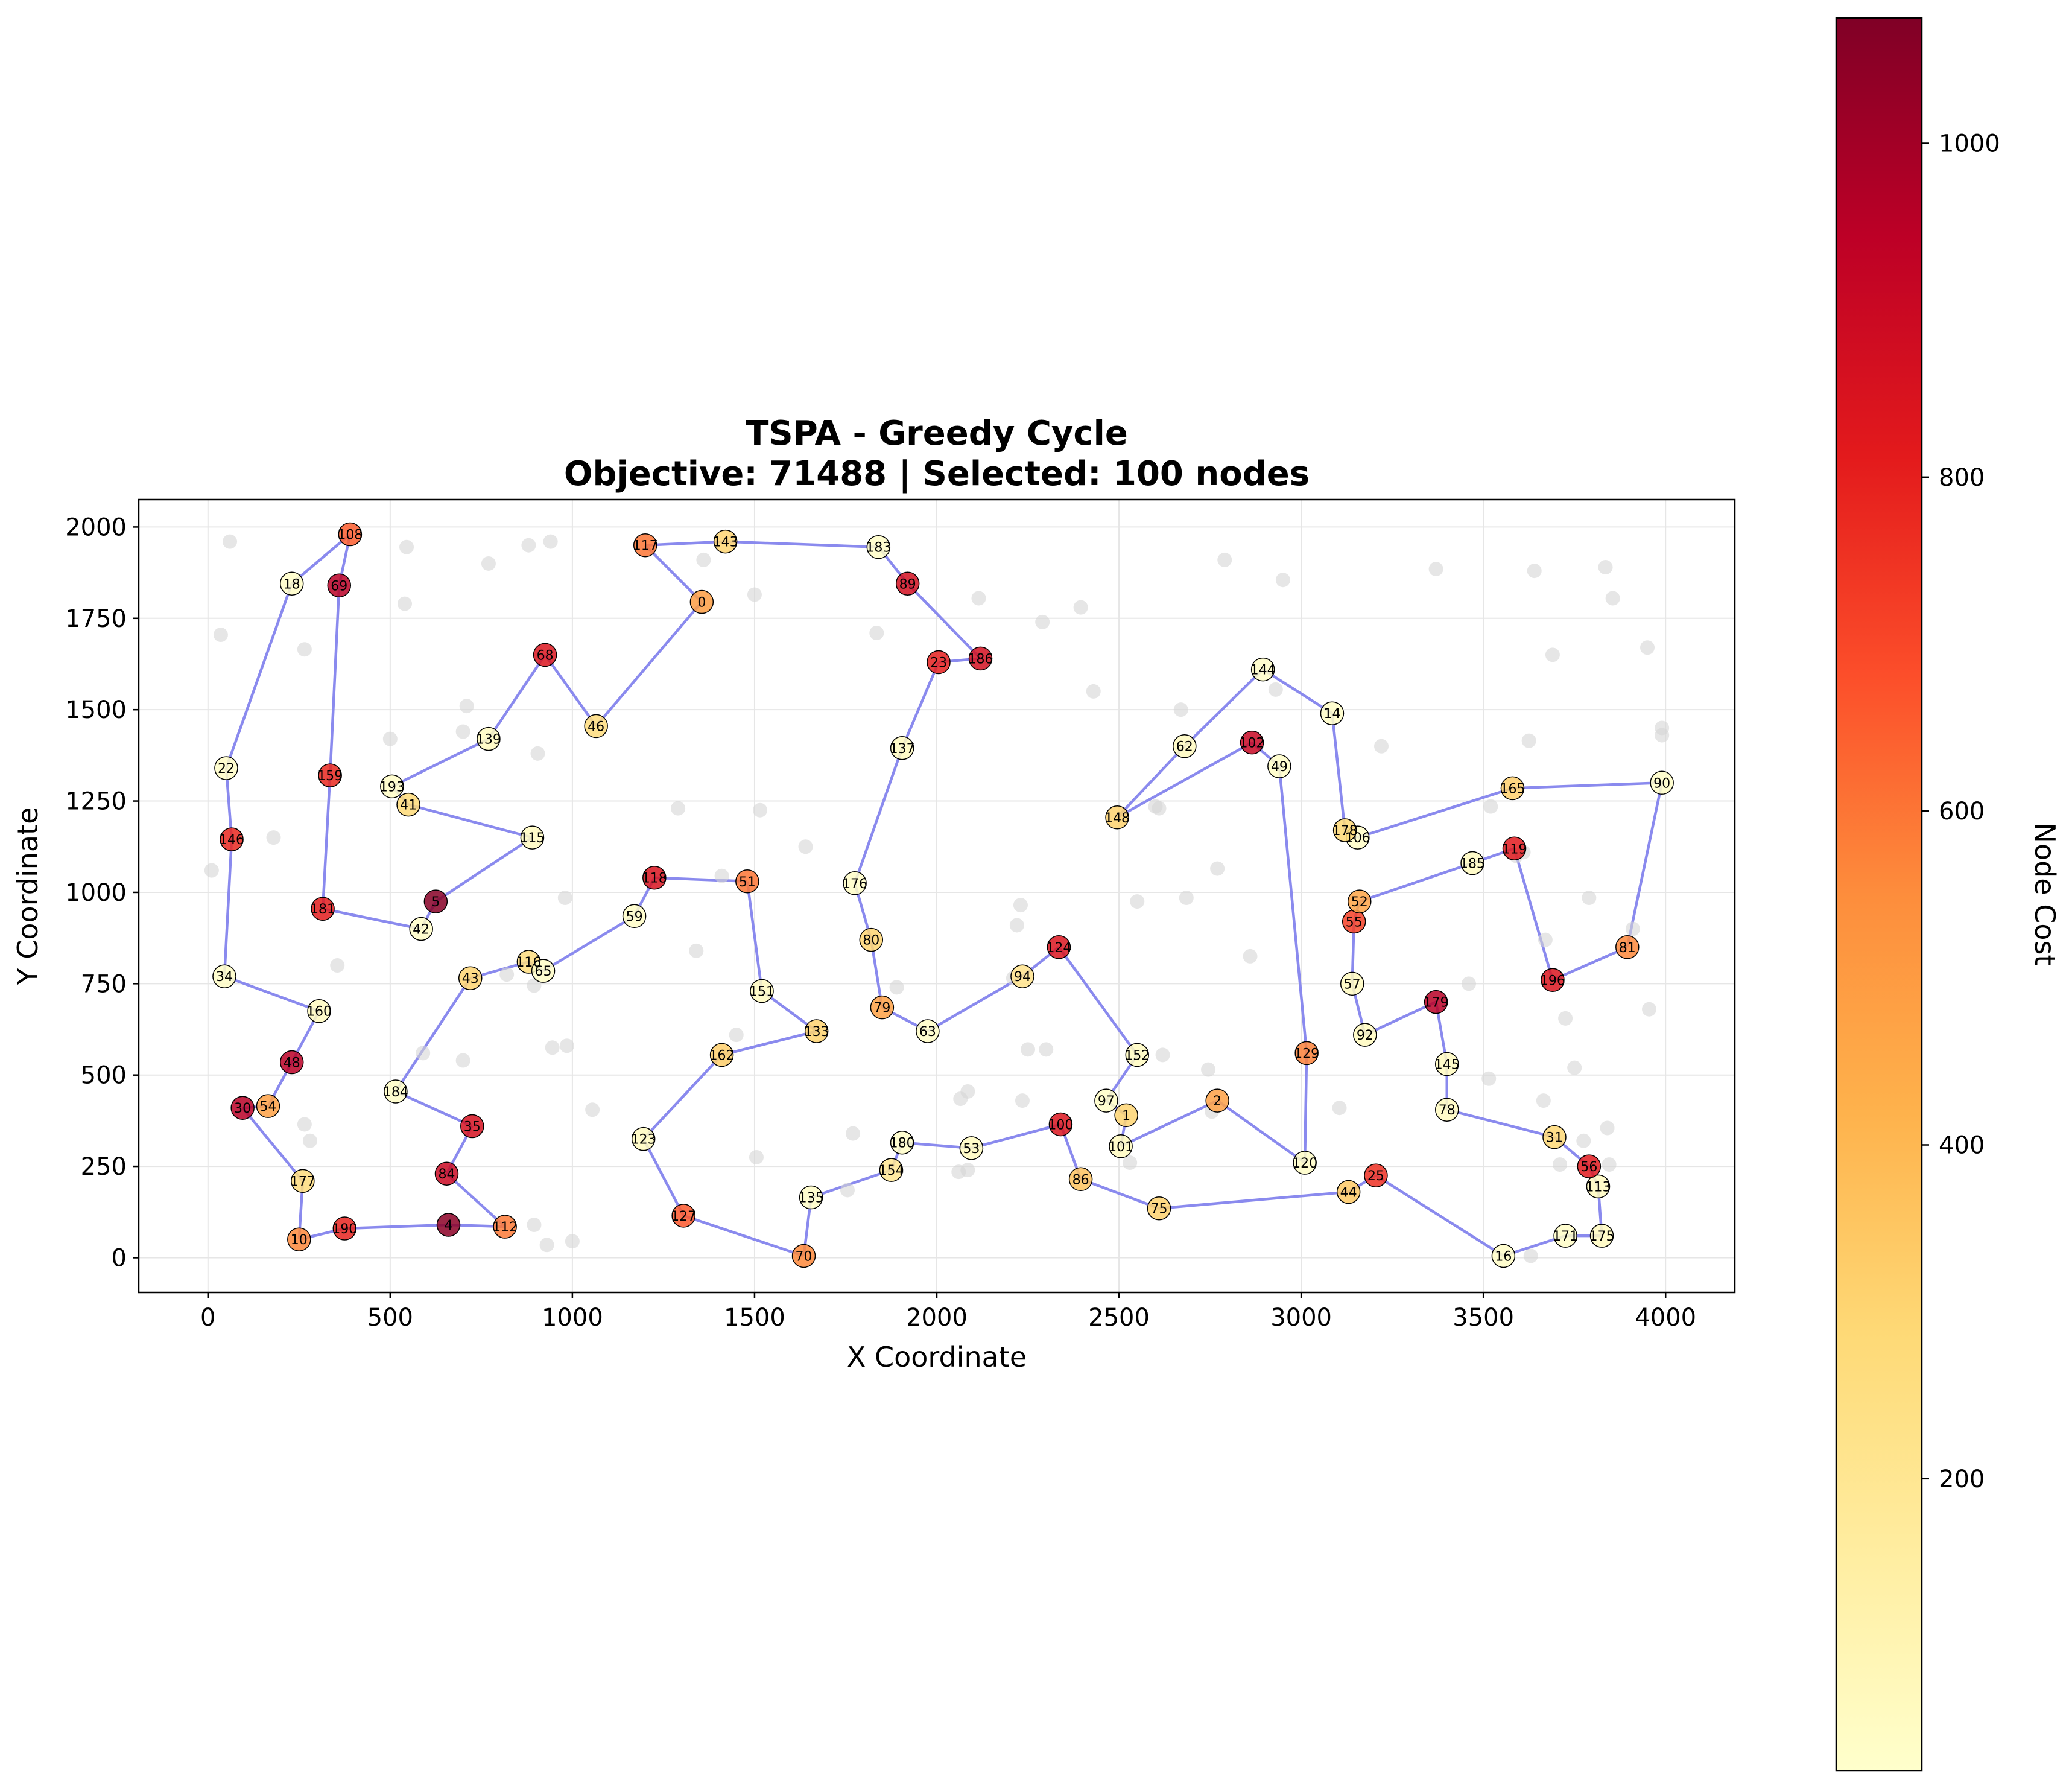  I want to click on node-label-117: 117, so click(646, 546).